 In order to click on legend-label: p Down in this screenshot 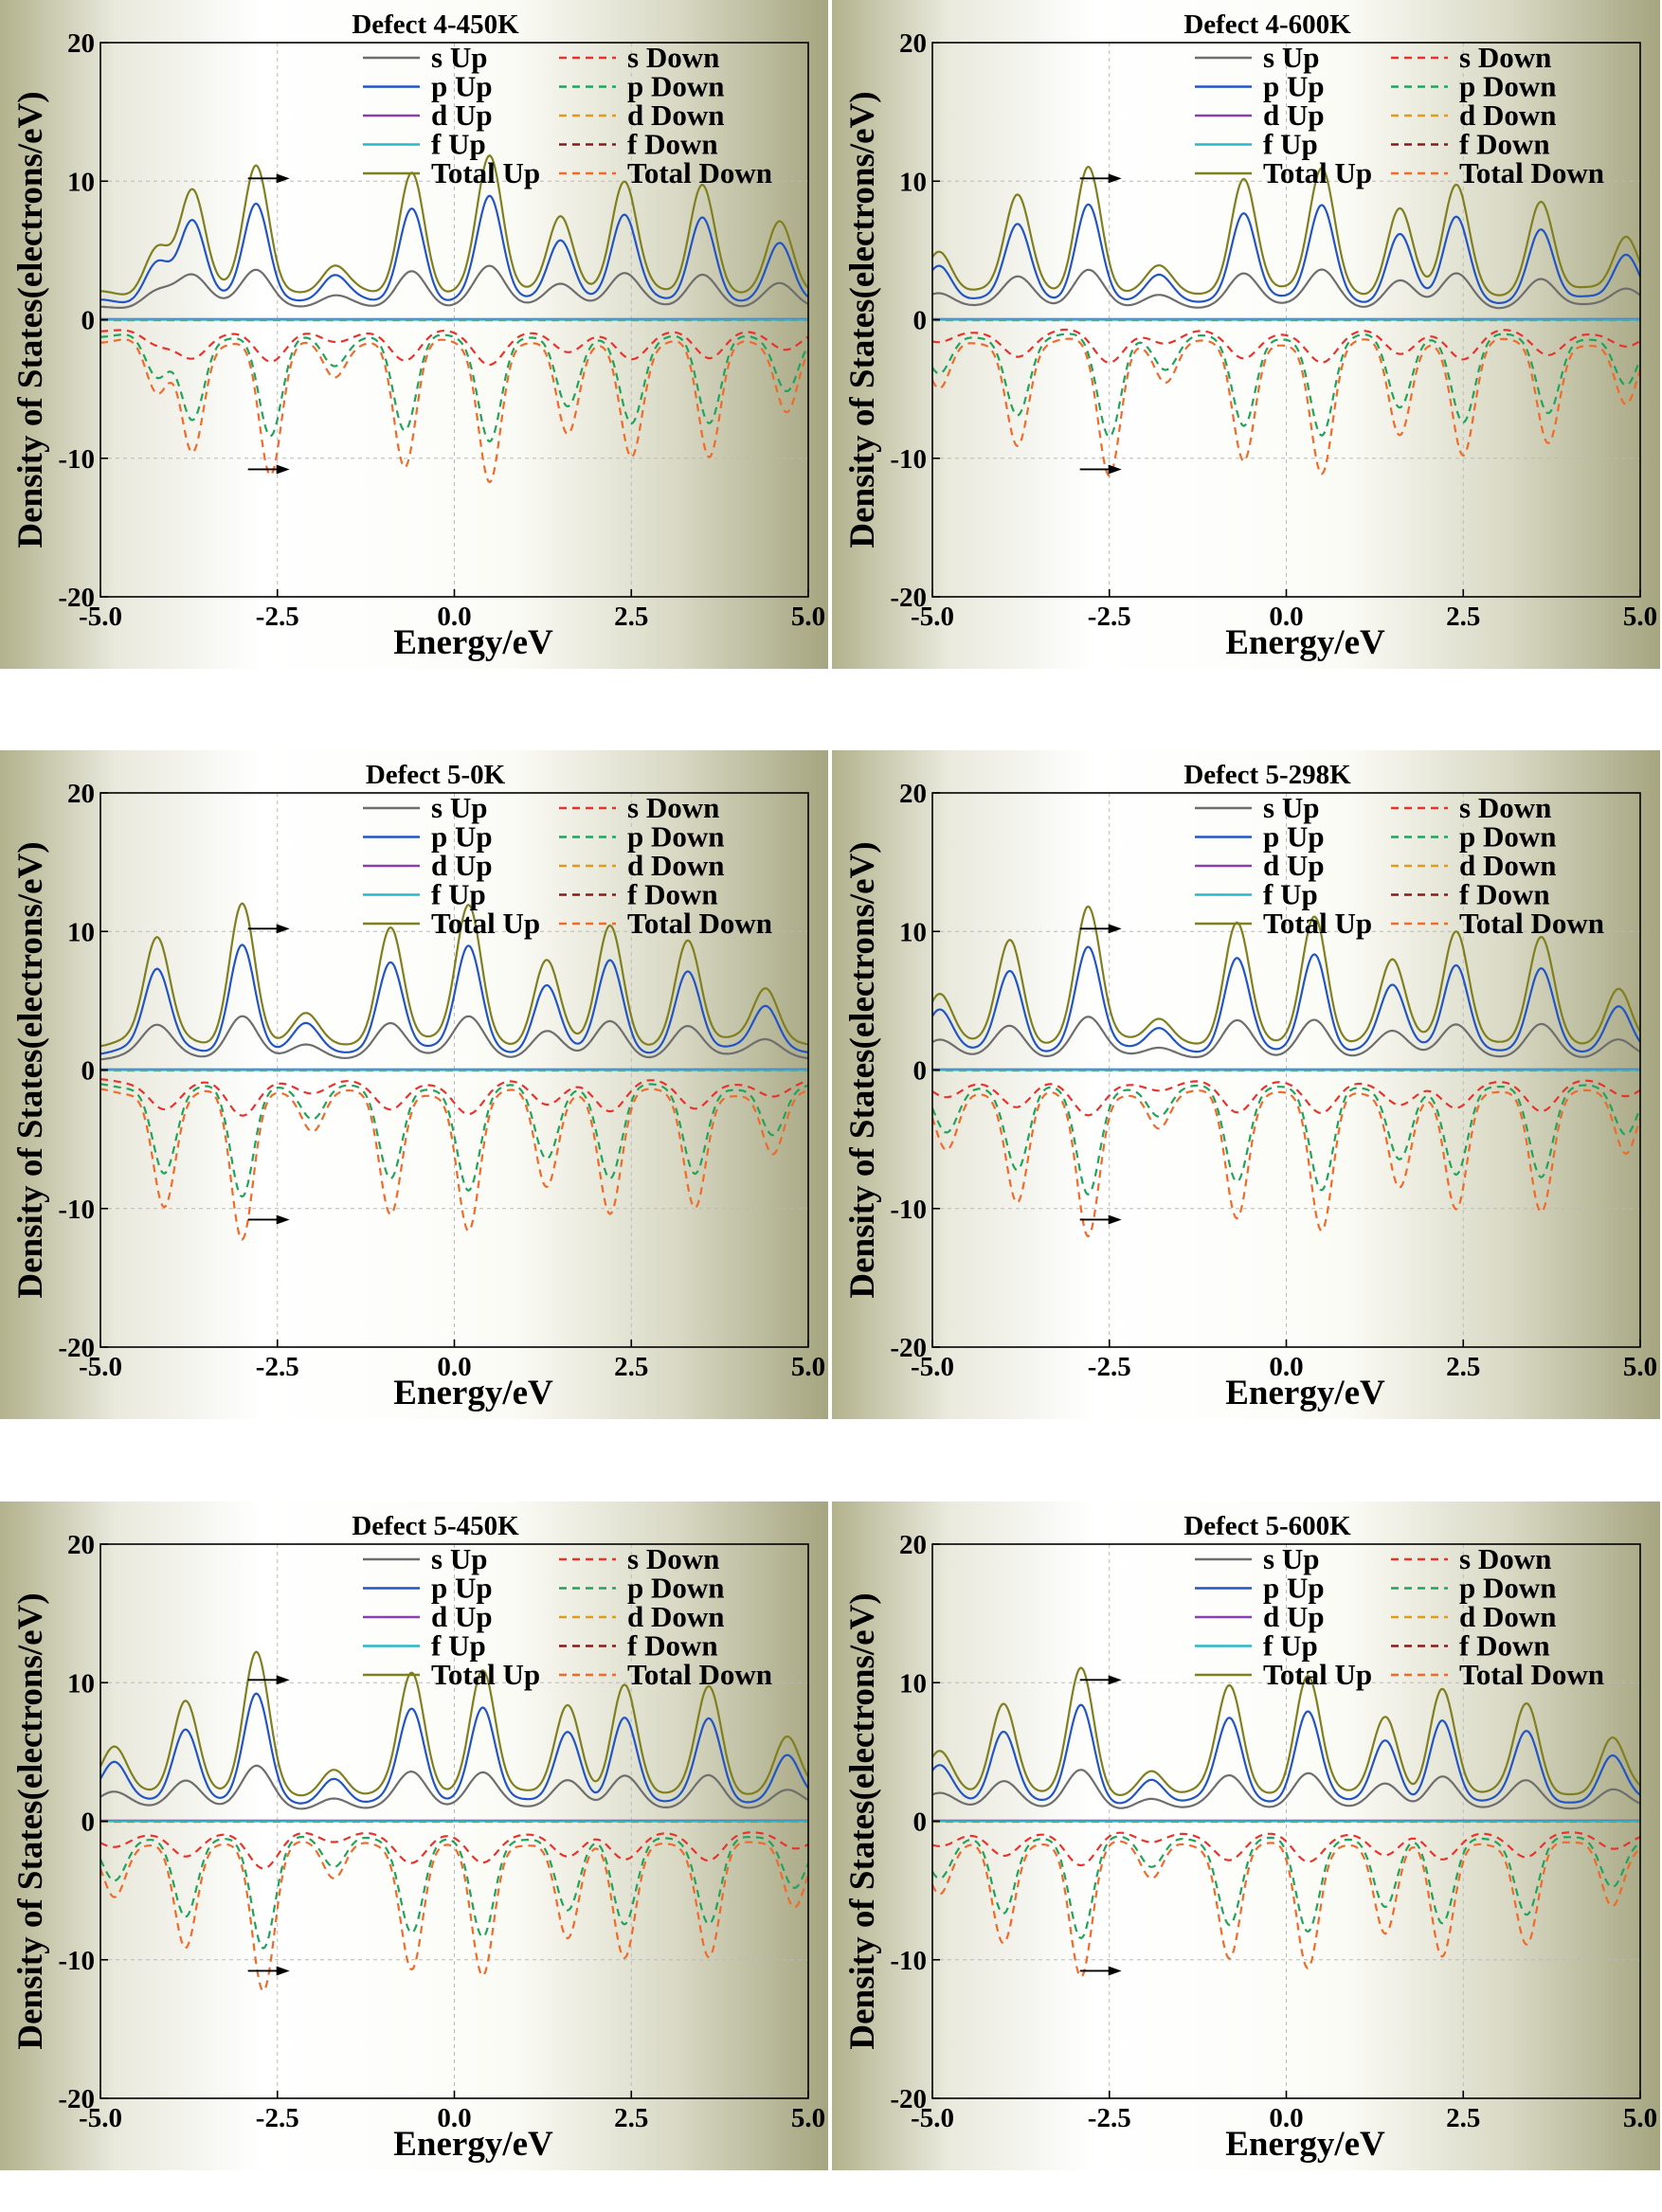, I will do `click(676, 837)`.